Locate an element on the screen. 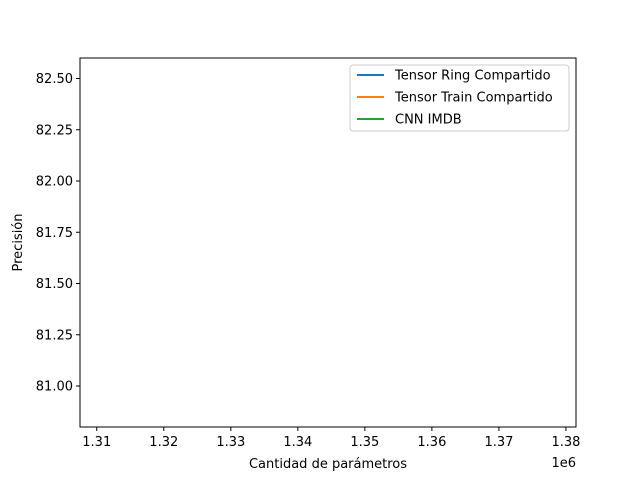 This screenshot has width=640, height=480. x-tick-label: 1.34 is located at coordinates (297, 442).